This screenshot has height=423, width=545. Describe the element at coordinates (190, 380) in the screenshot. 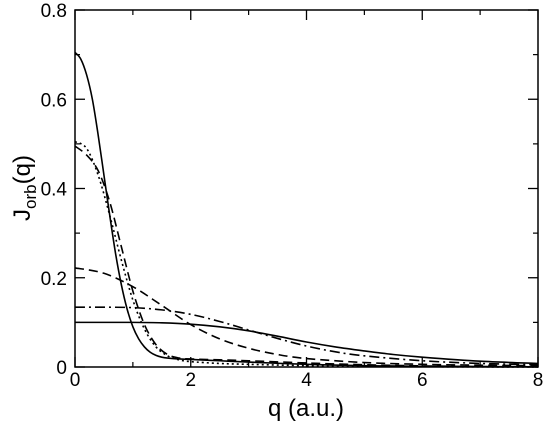

I see `x-tick-label: 2` at that location.